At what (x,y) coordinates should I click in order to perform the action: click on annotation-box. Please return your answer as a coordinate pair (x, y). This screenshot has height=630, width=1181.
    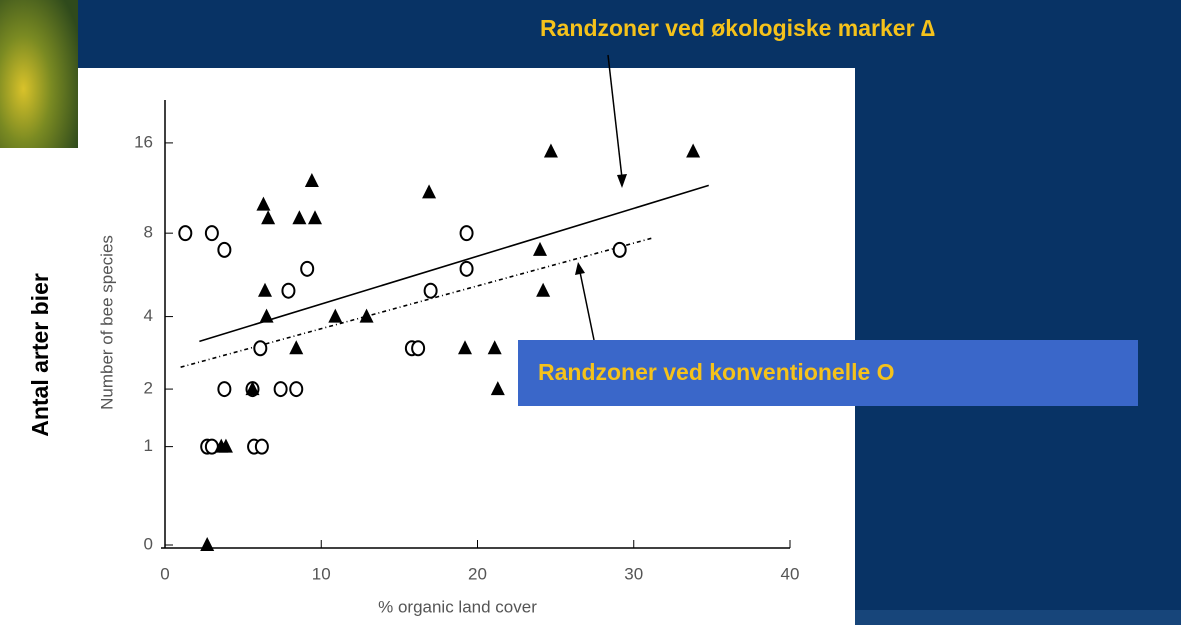
    Looking at the image, I should click on (828, 373).